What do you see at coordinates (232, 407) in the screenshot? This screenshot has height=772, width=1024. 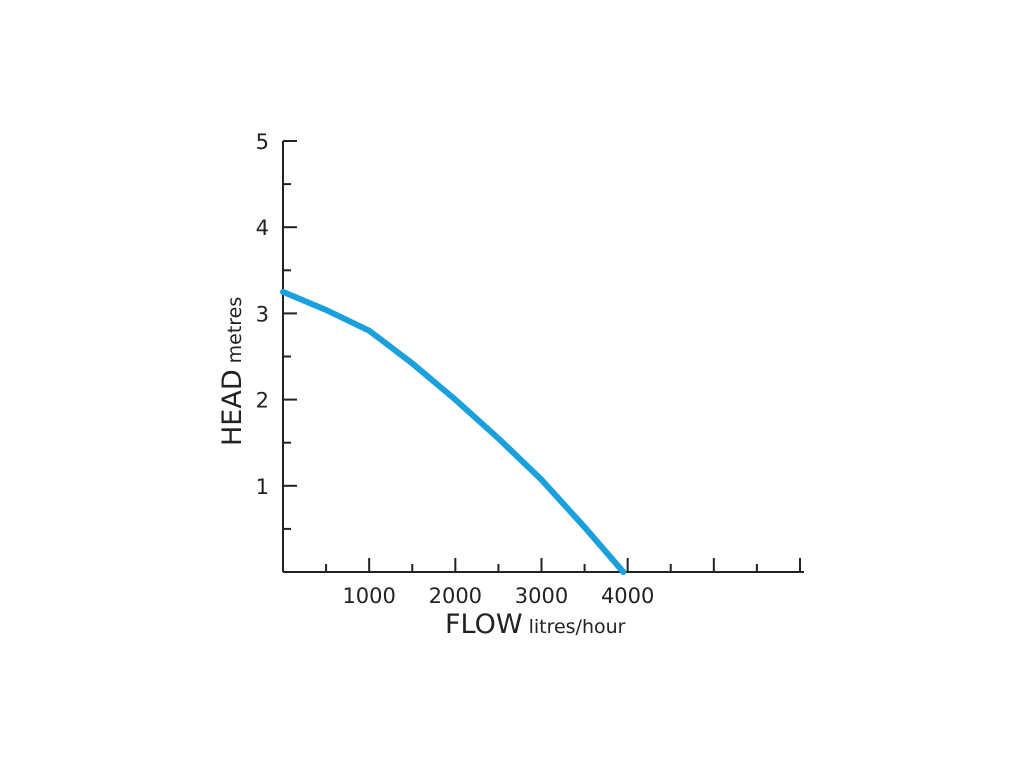 I see `y-label-main: HEAD` at bounding box center [232, 407].